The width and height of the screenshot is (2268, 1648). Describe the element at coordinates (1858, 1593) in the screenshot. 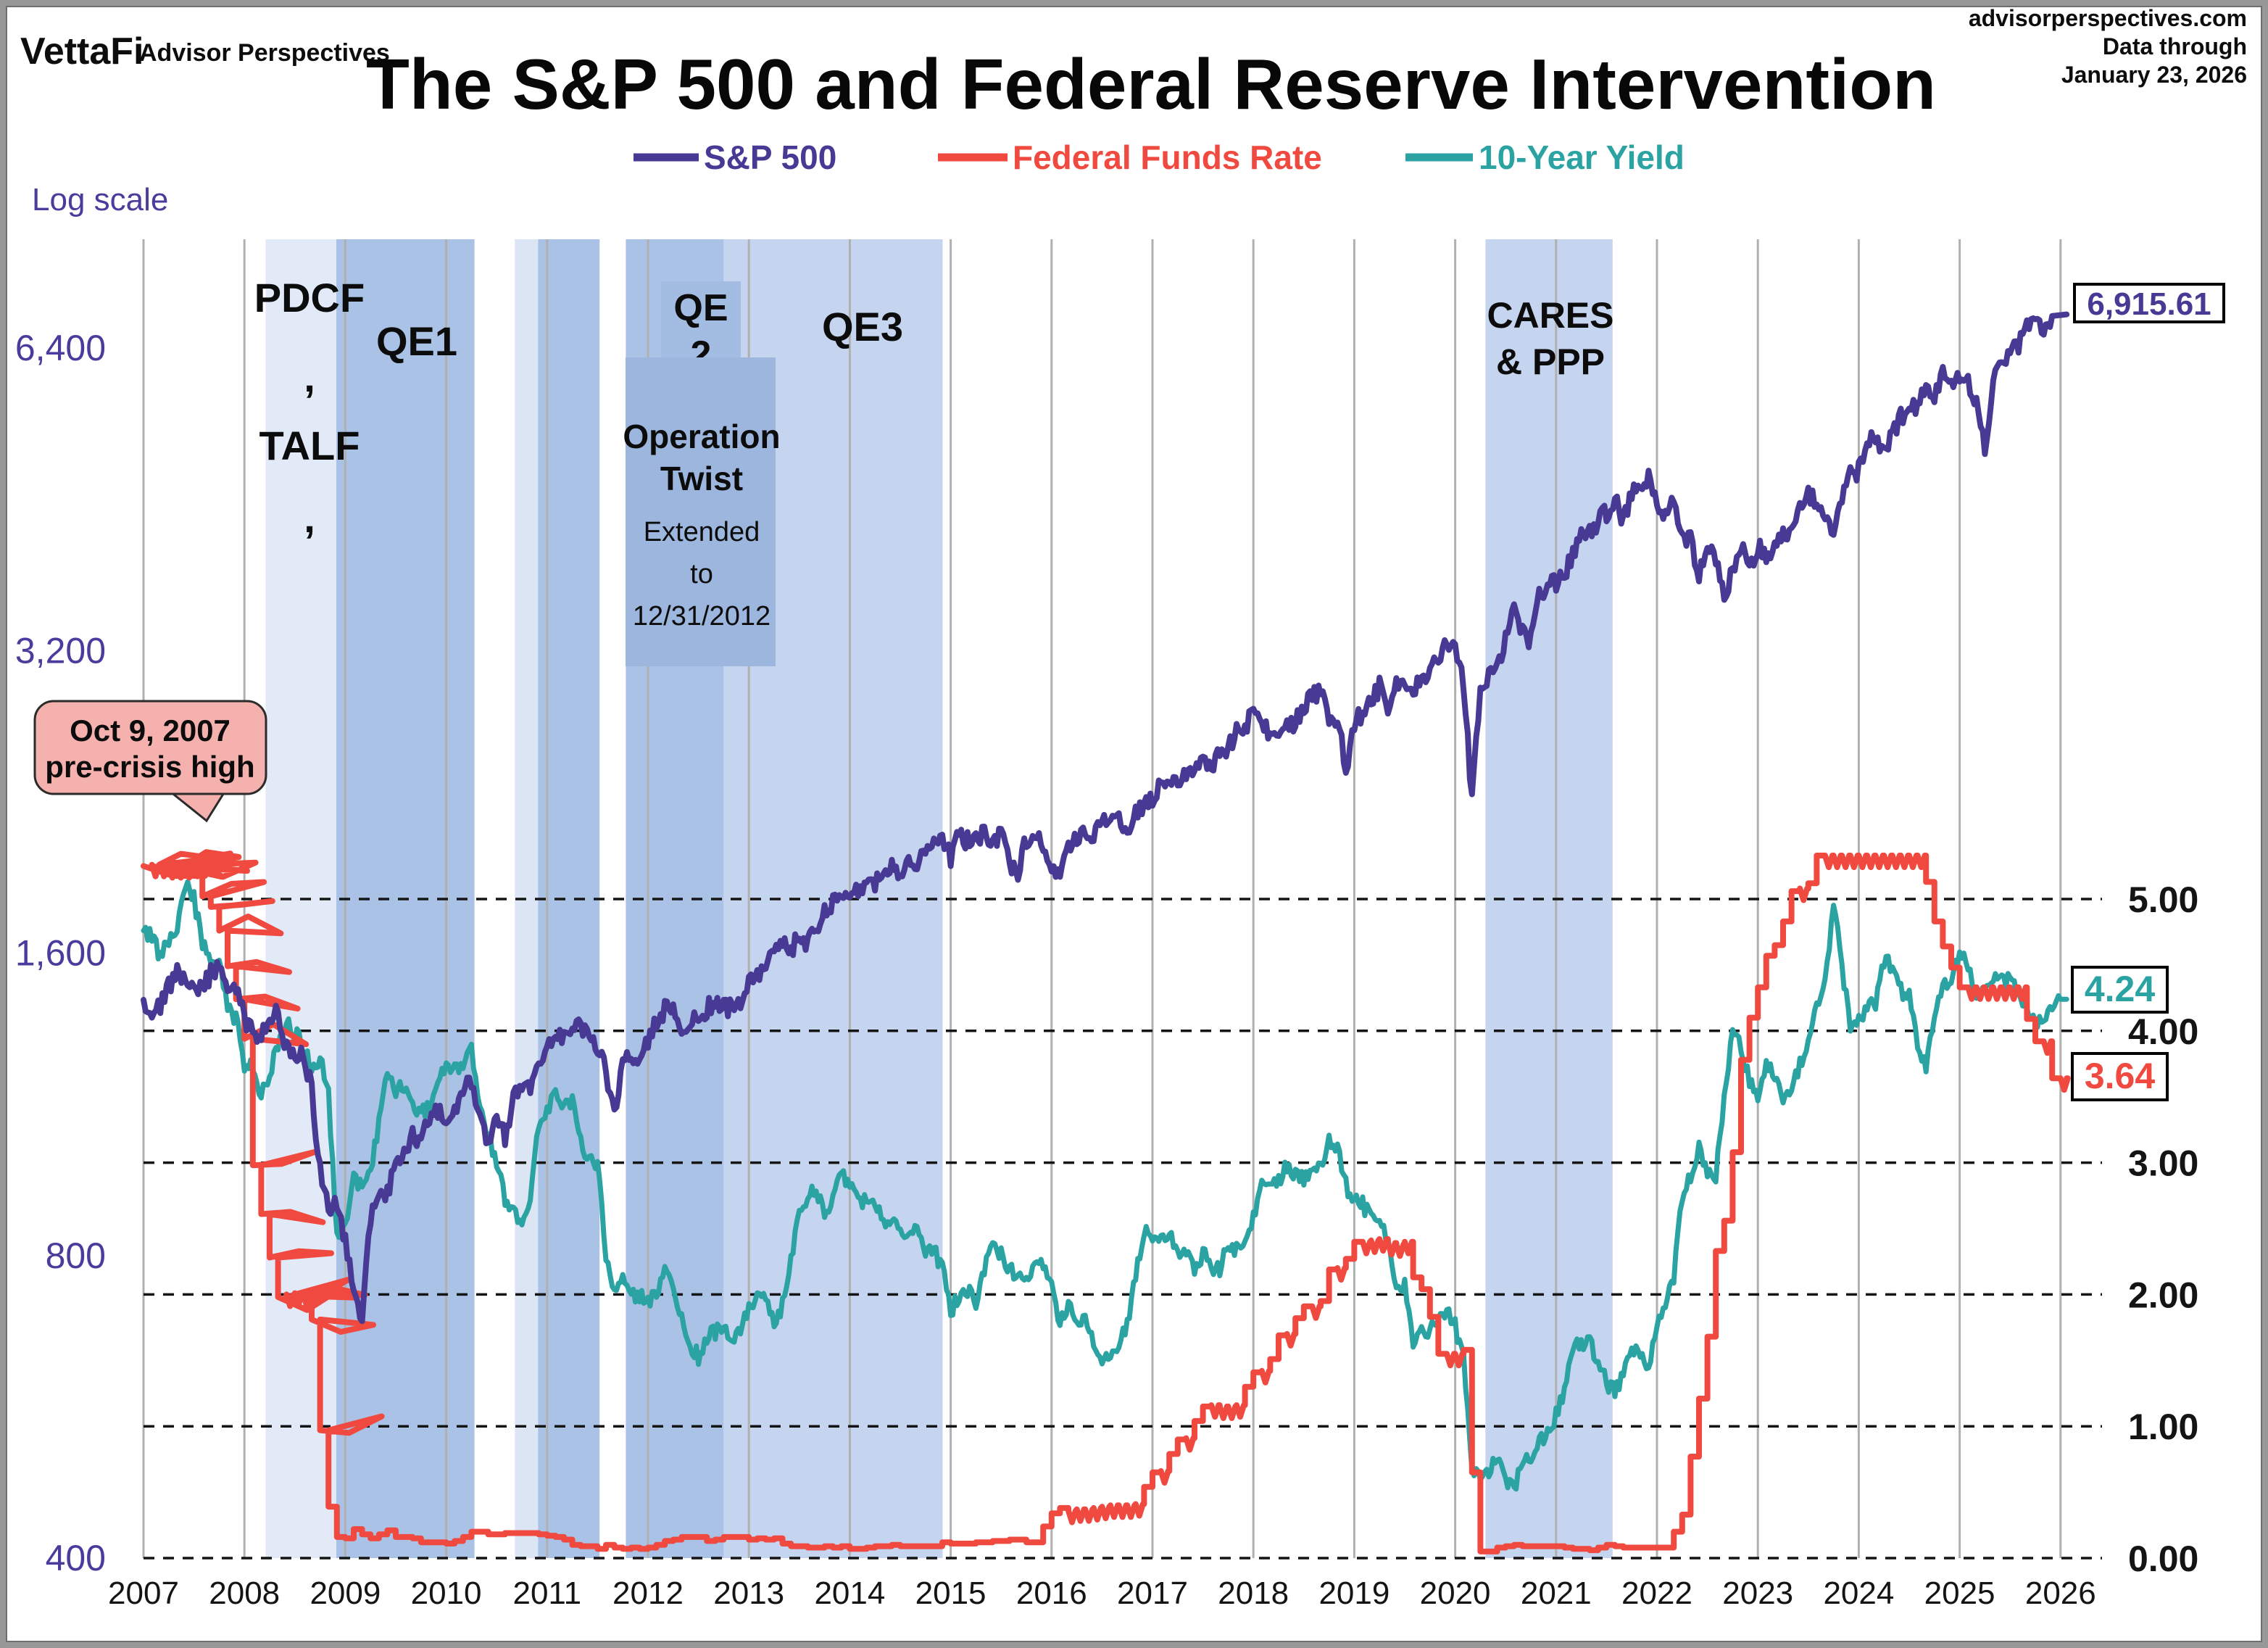

I see `x-axis-tick-2024: 2024` at that location.